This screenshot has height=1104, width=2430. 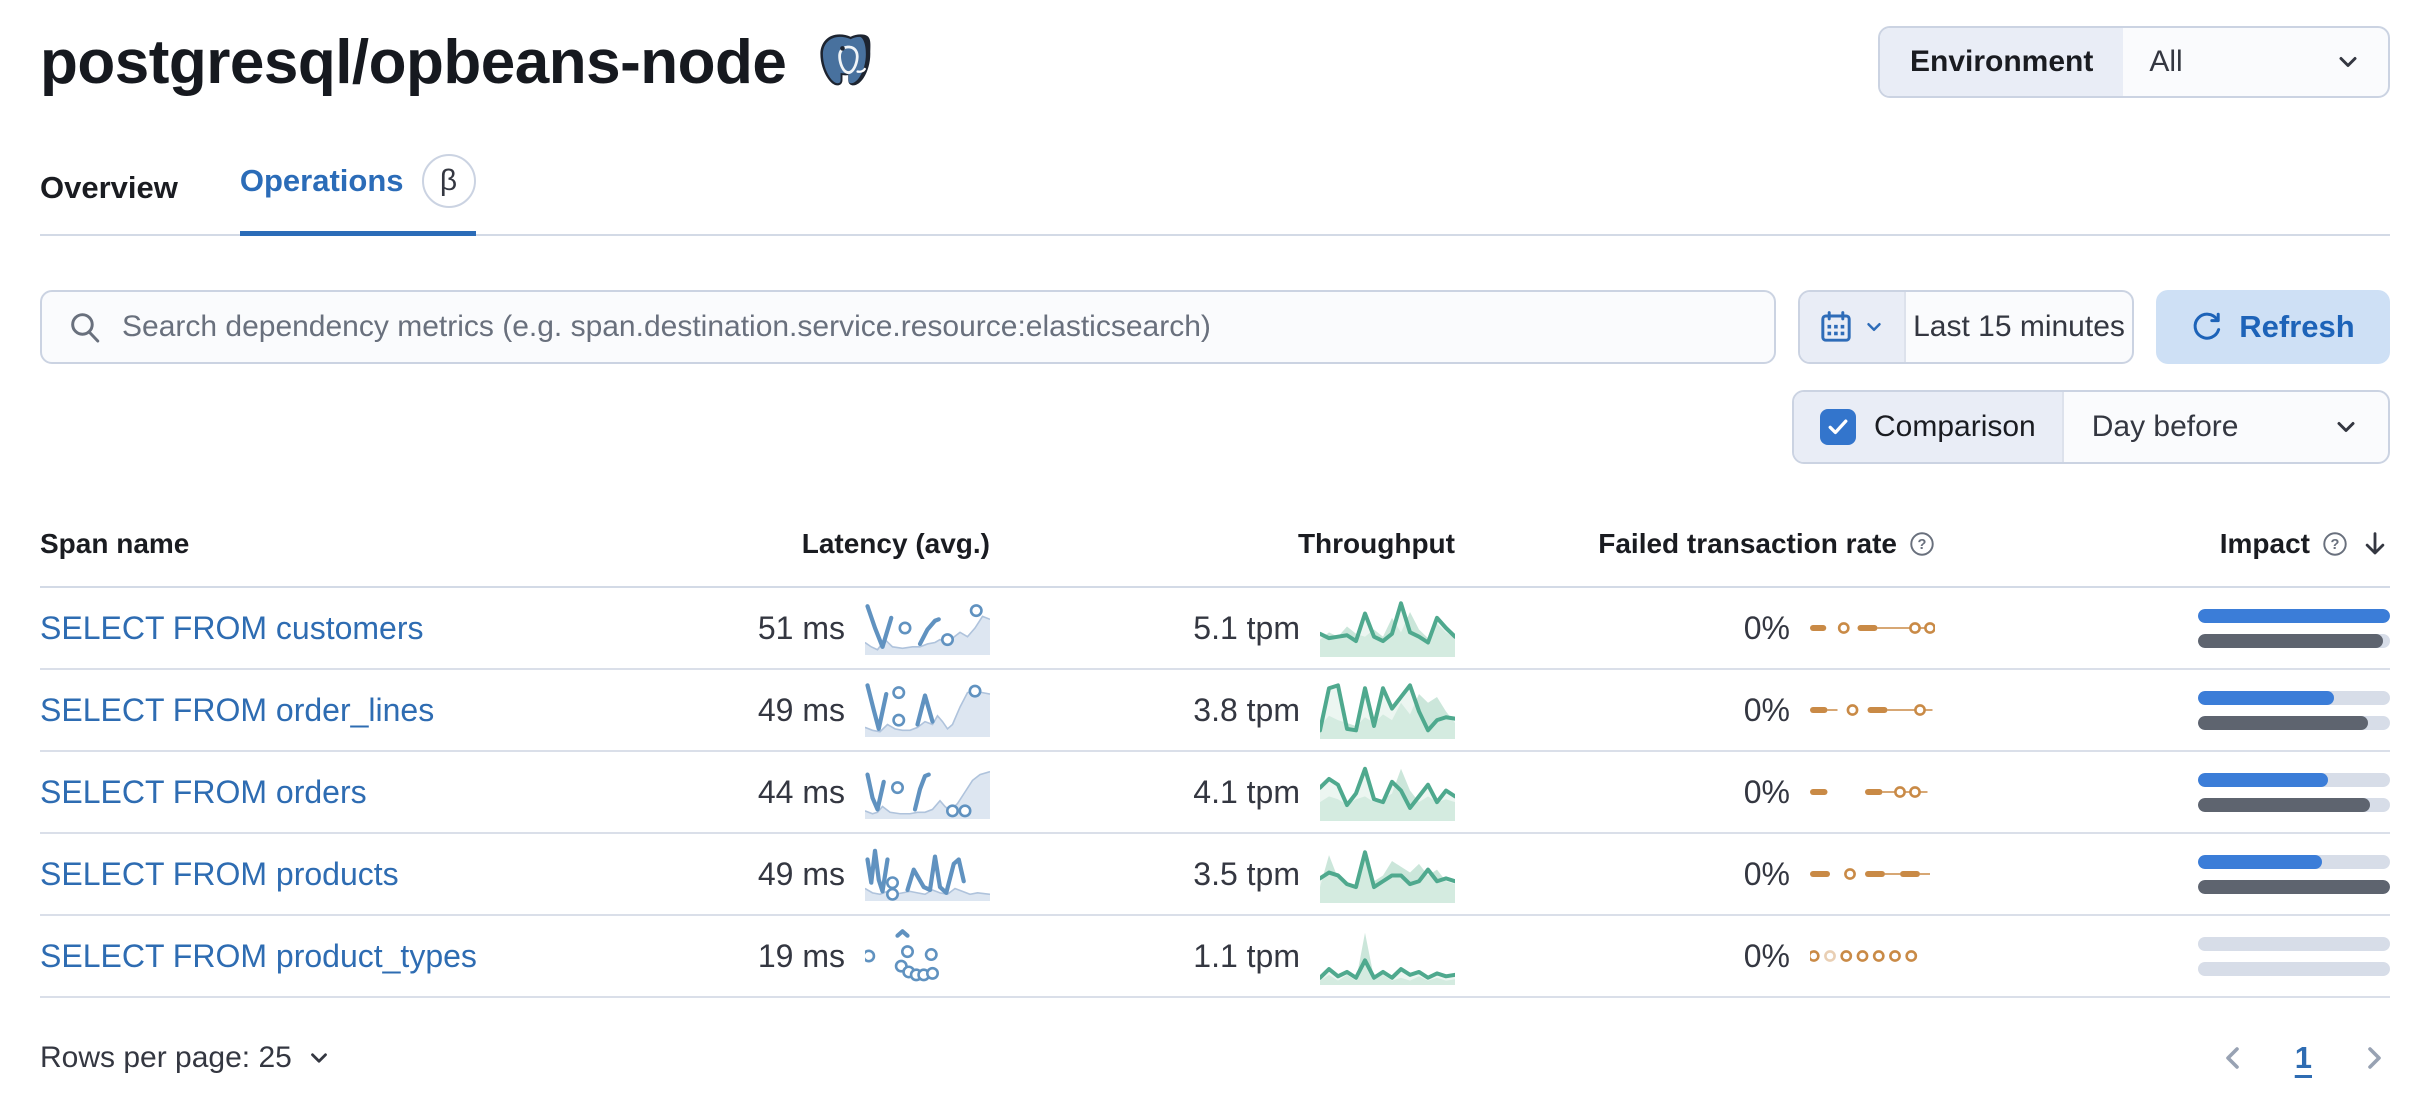 What do you see at coordinates (2002, 62) in the screenshot?
I see `environment-label: Environment` at bounding box center [2002, 62].